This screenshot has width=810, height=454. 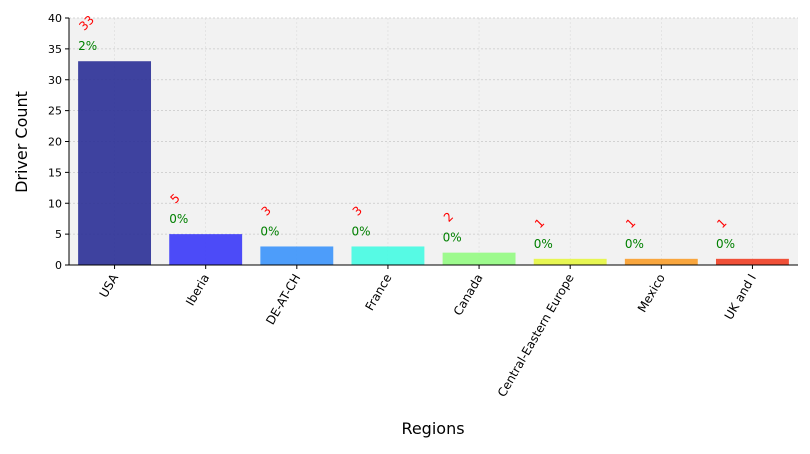 I want to click on y-tick-label: 15, so click(x=55, y=172).